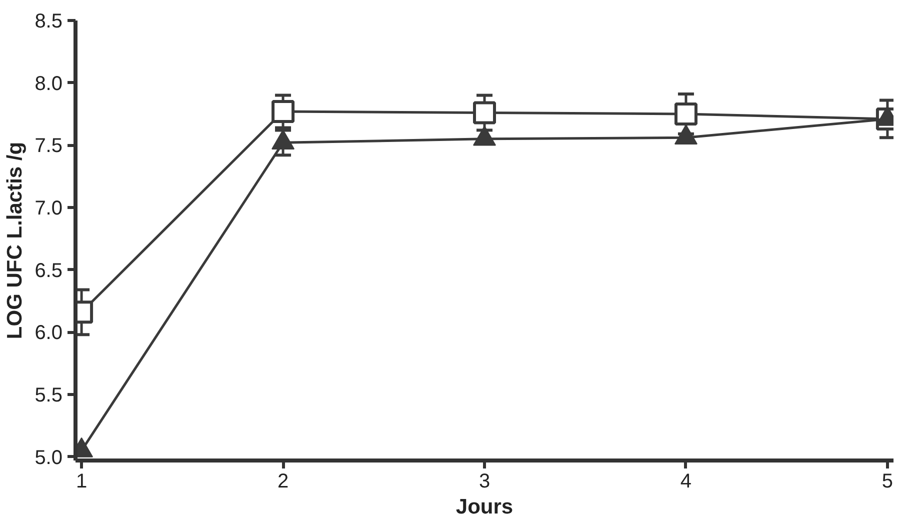  What do you see at coordinates (48, 457) in the screenshot?
I see `y-tick-label: 5.0` at bounding box center [48, 457].